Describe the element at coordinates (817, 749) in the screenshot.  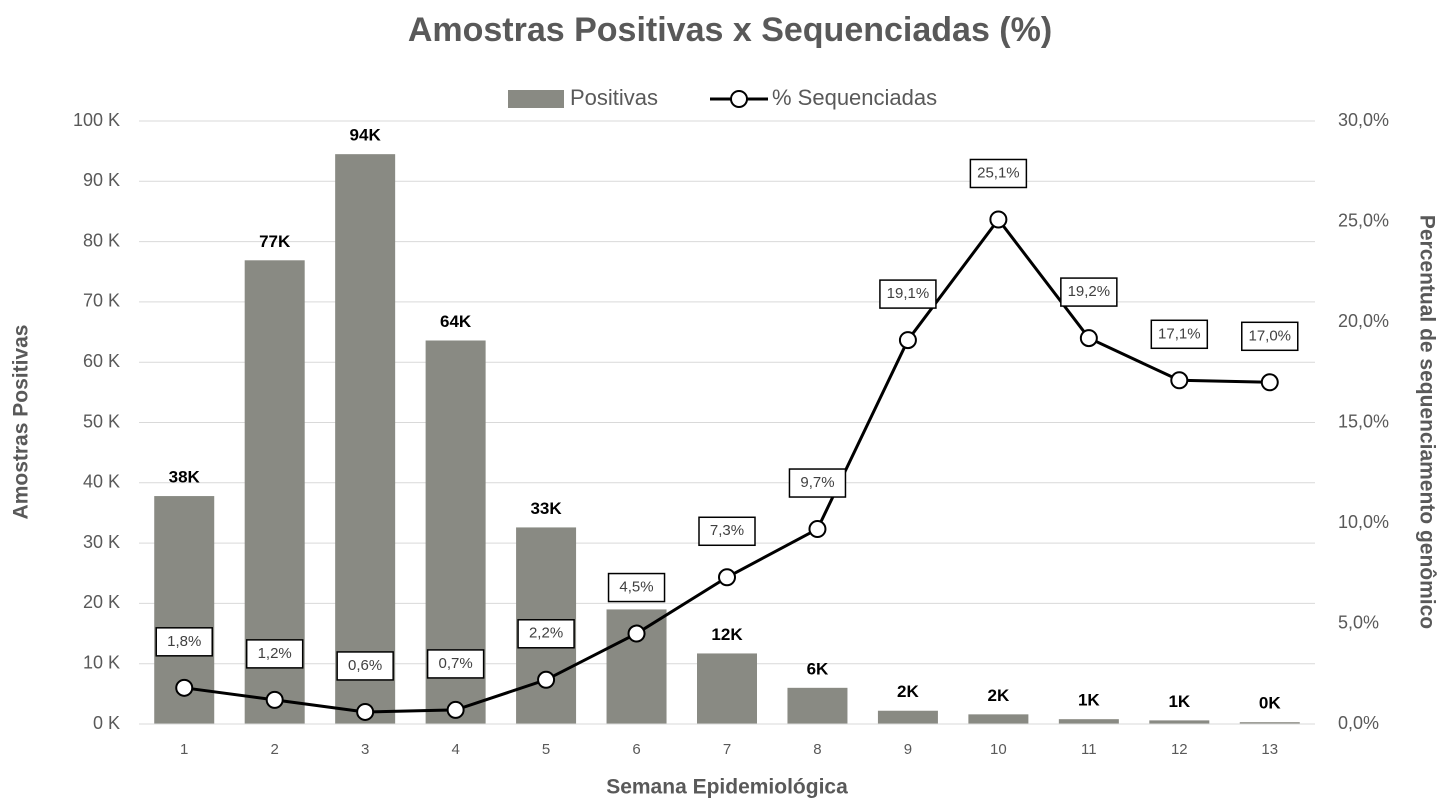
I see `x-tick-label: 8` at that location.